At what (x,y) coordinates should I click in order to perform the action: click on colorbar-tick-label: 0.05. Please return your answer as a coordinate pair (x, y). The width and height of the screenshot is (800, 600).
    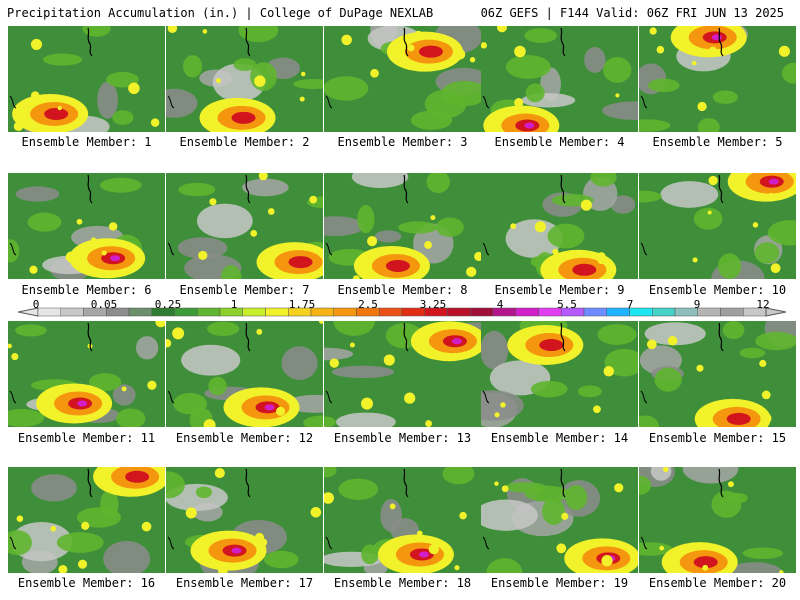
    Looking at the image, I should click on (104, 304).